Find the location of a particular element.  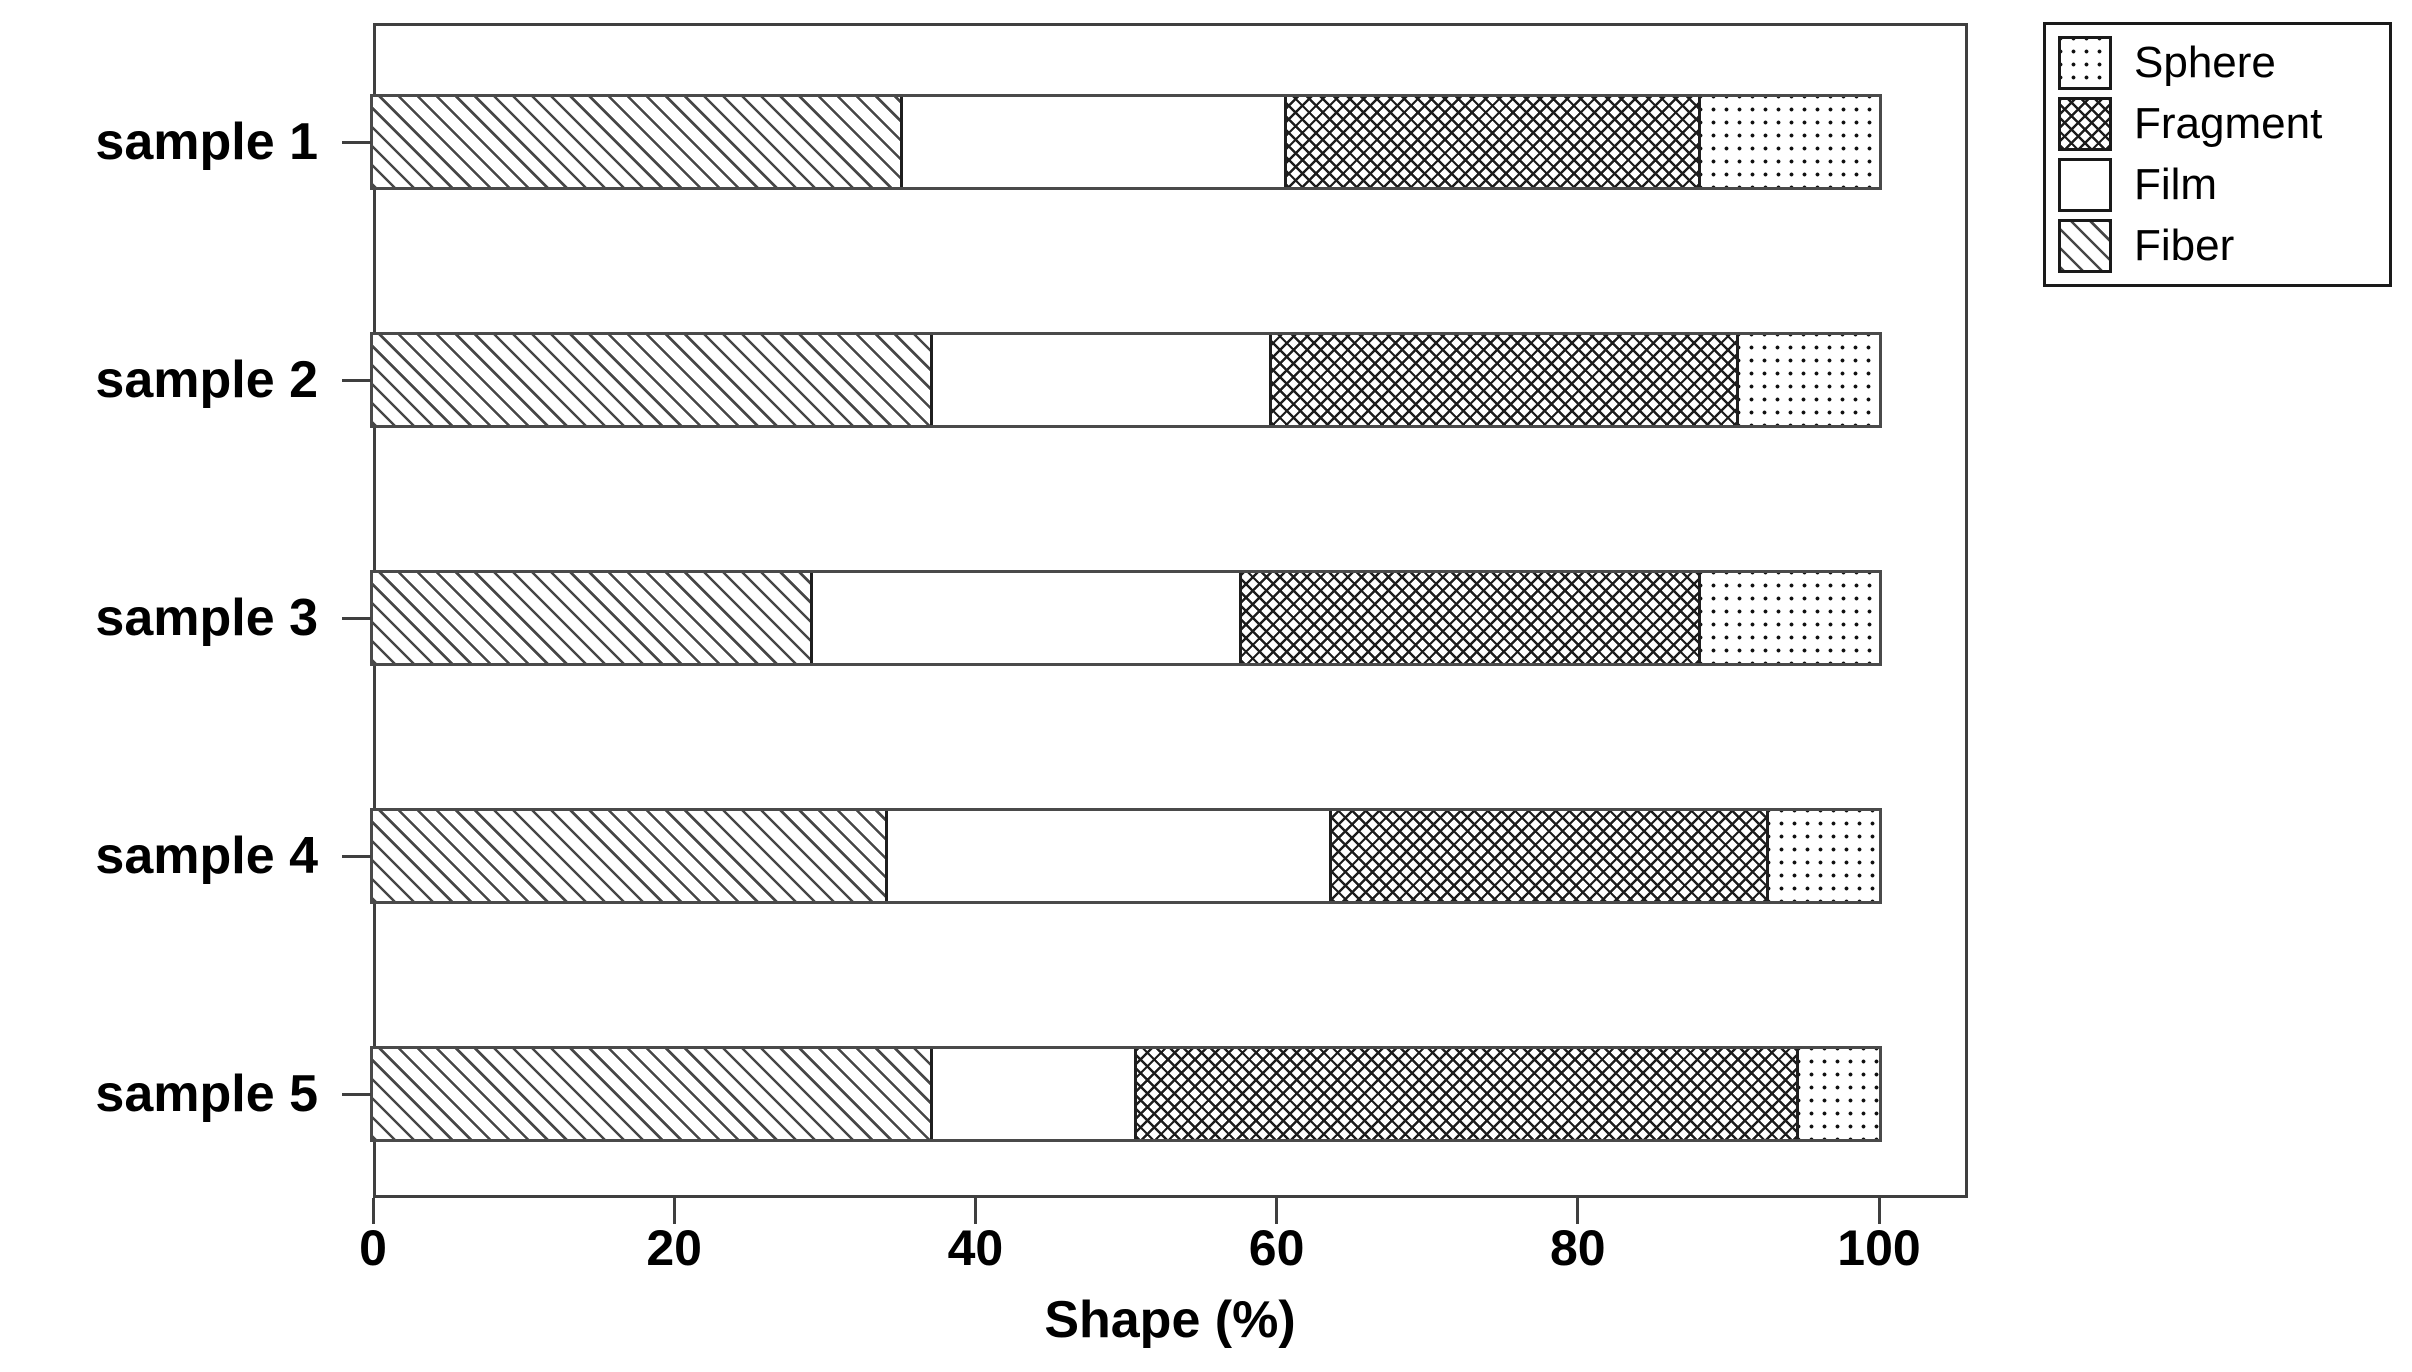

legend-swatch-film is located at coordinates (2085, 184).